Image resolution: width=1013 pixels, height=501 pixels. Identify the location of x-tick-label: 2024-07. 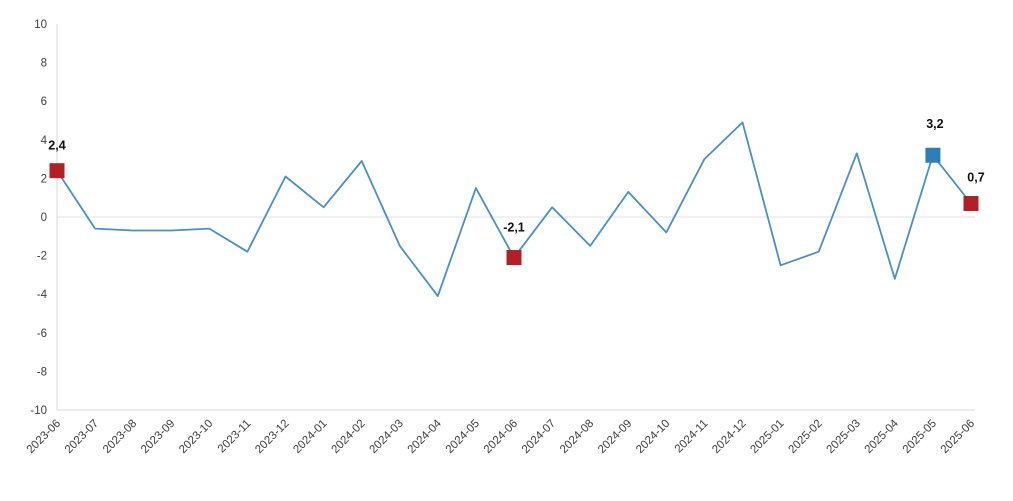
(539, 437).